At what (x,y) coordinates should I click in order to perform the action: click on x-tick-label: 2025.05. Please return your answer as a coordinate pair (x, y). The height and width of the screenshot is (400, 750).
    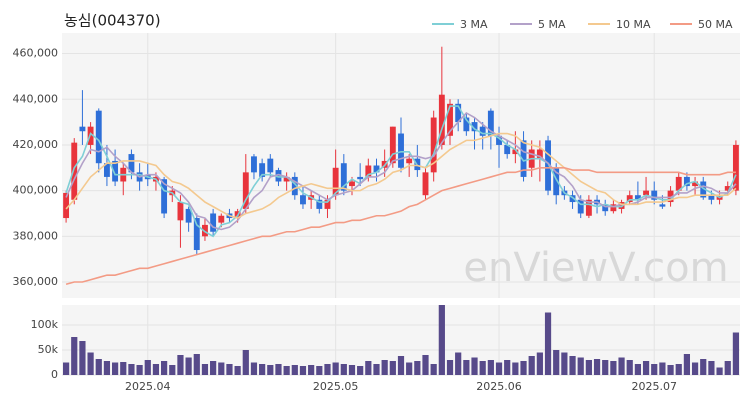
    Looking at the image, I should click on (336, 386).